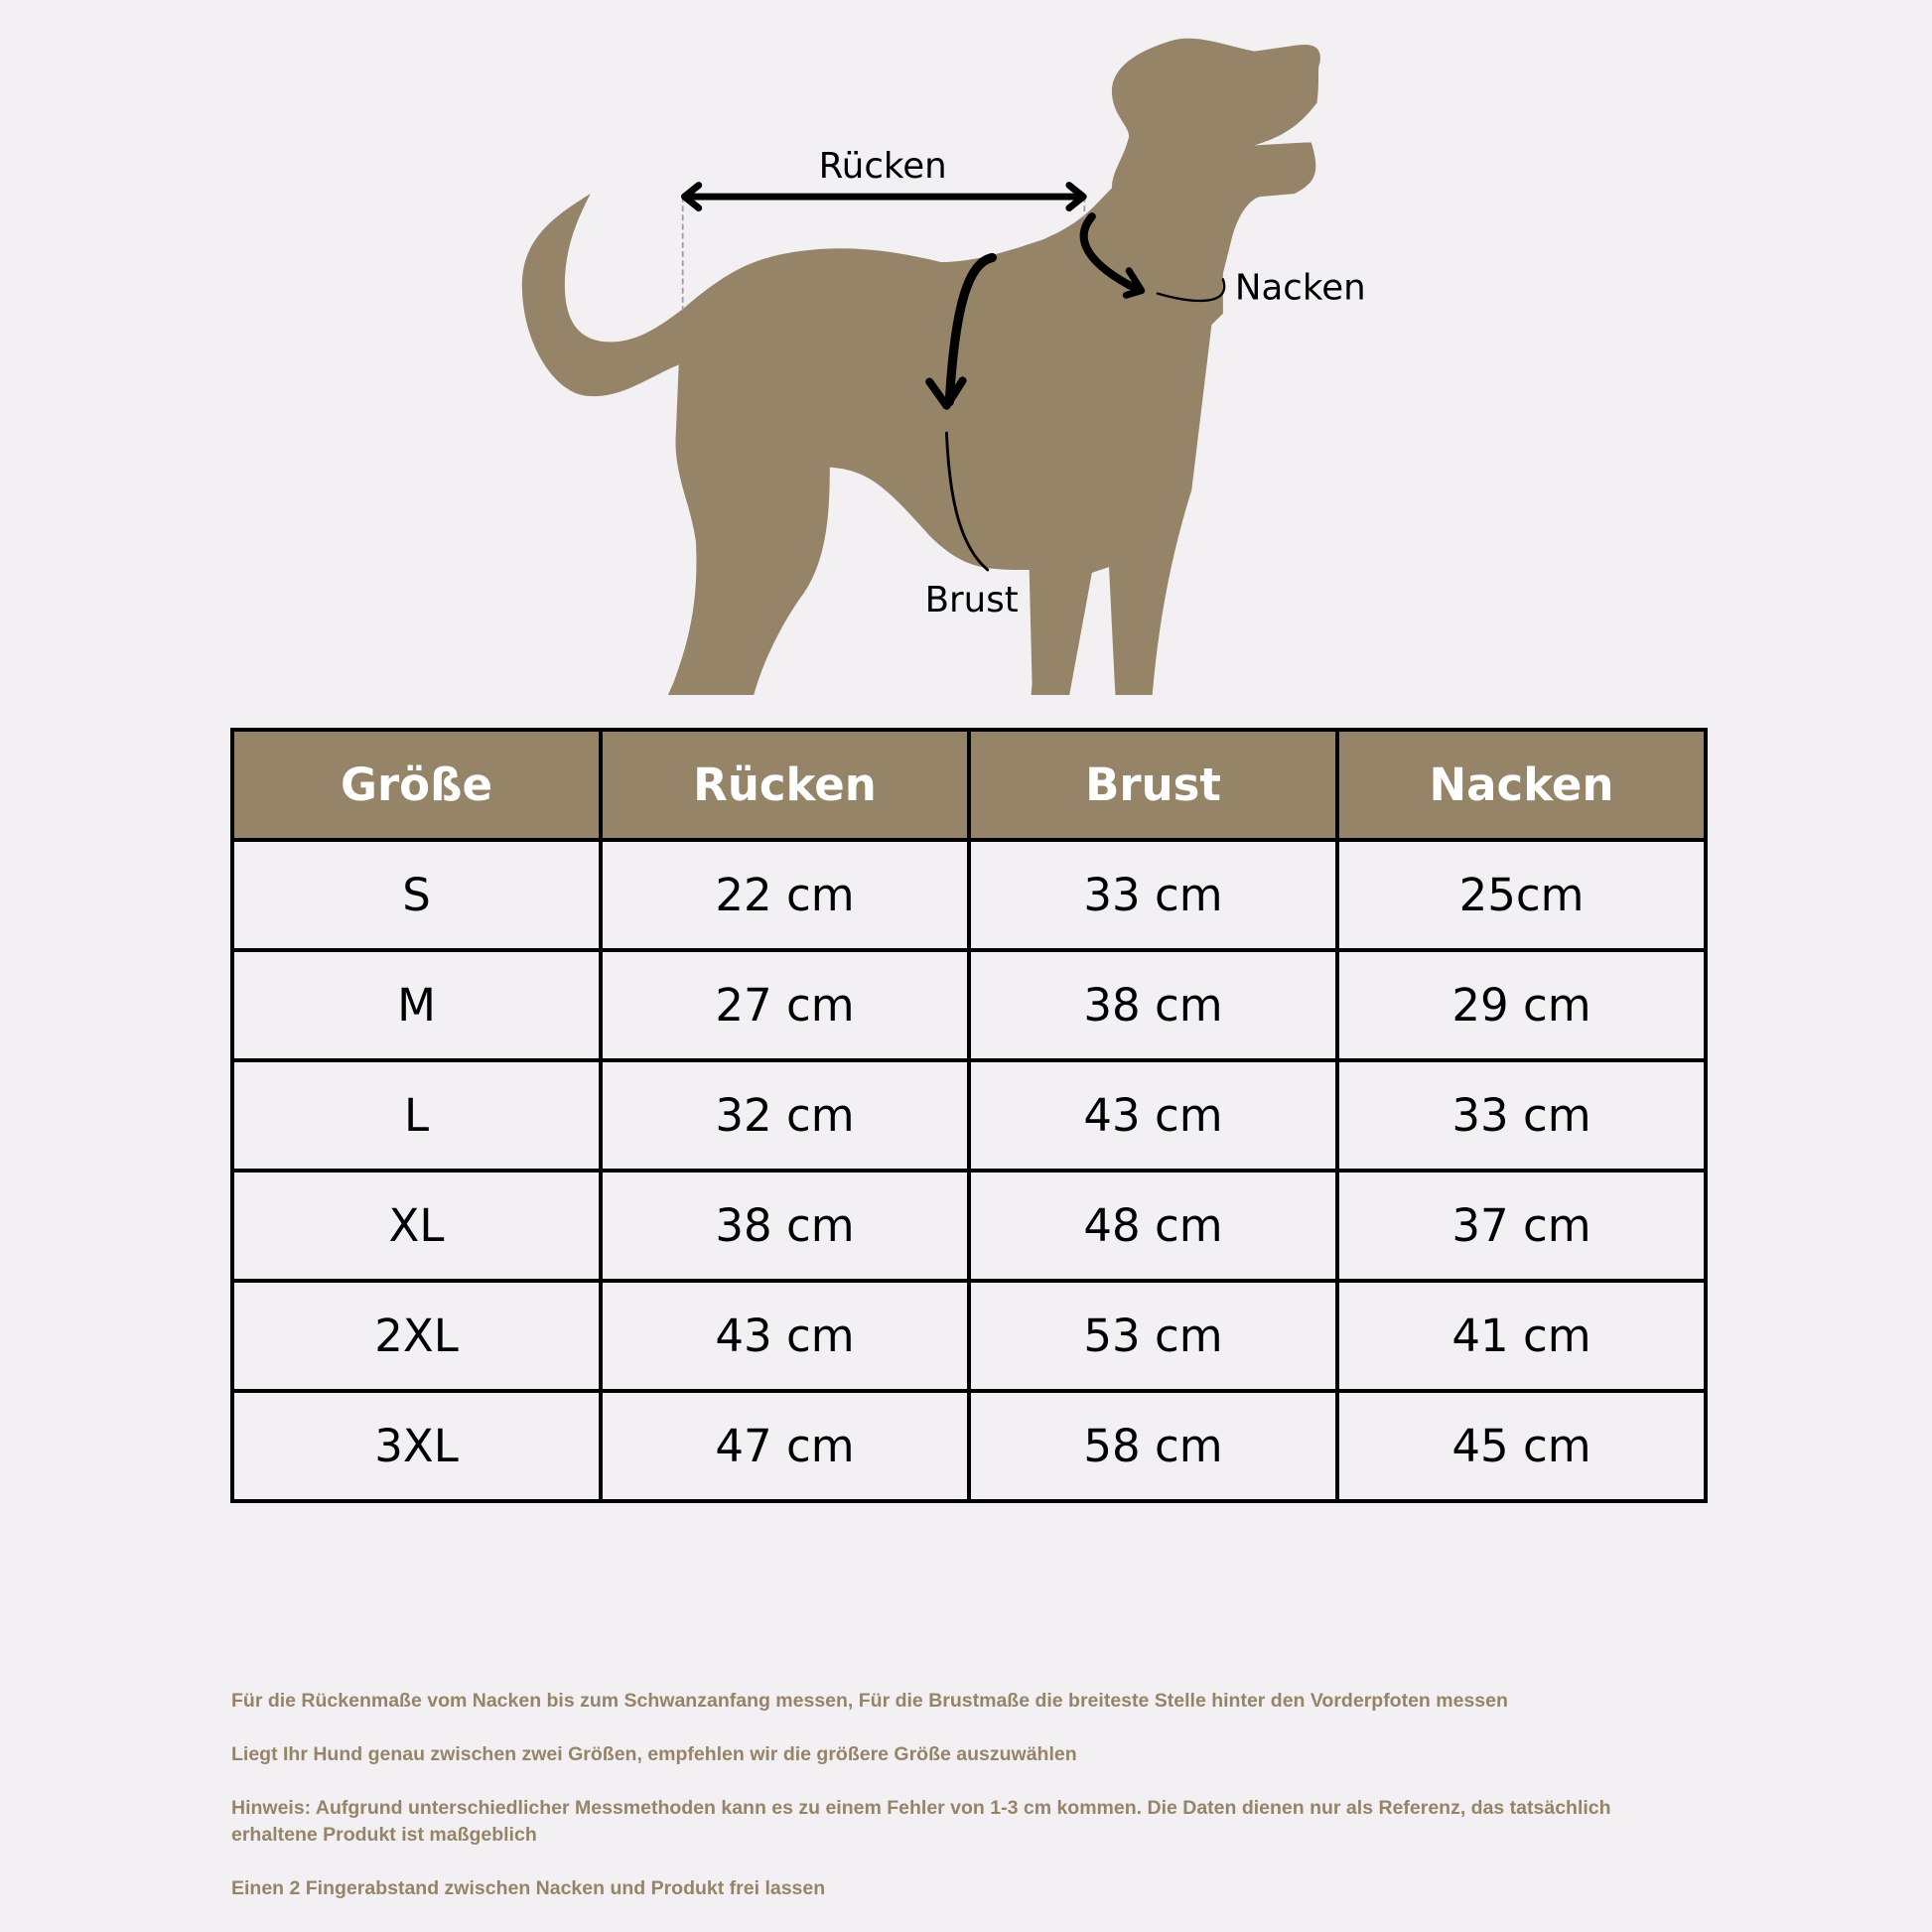 Image resolution: width=1932 pixels, height=1932 pixels. Describe the element at coordinates (1522, 895) in the screenshot. I see `cell-neck: 25cm` at that location.